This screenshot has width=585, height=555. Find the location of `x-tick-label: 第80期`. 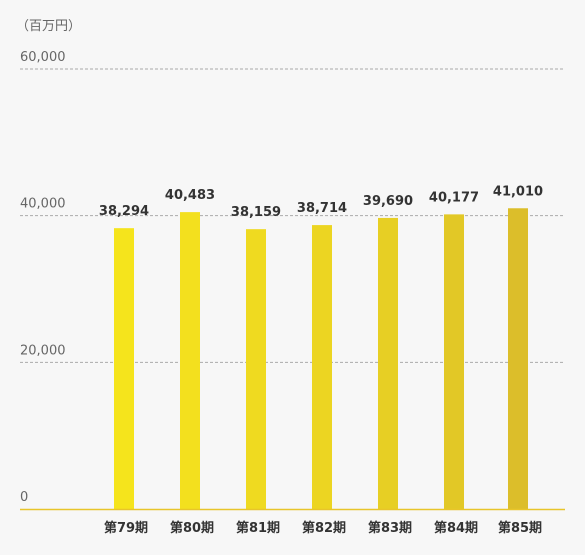

x-tick-label: 第80期 is located at coordinates (192, 528).